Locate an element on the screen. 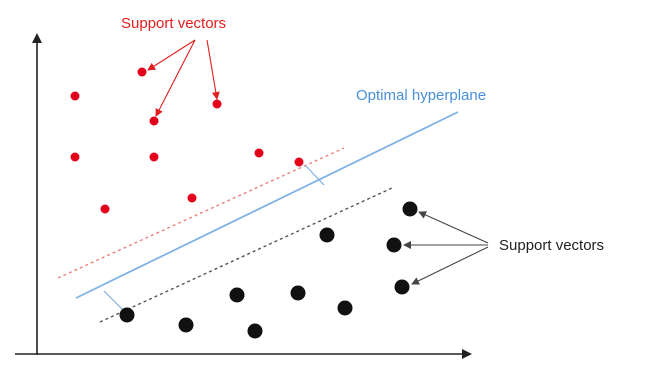  support-vectors-right-arrows is located at coordinates (446, 248).